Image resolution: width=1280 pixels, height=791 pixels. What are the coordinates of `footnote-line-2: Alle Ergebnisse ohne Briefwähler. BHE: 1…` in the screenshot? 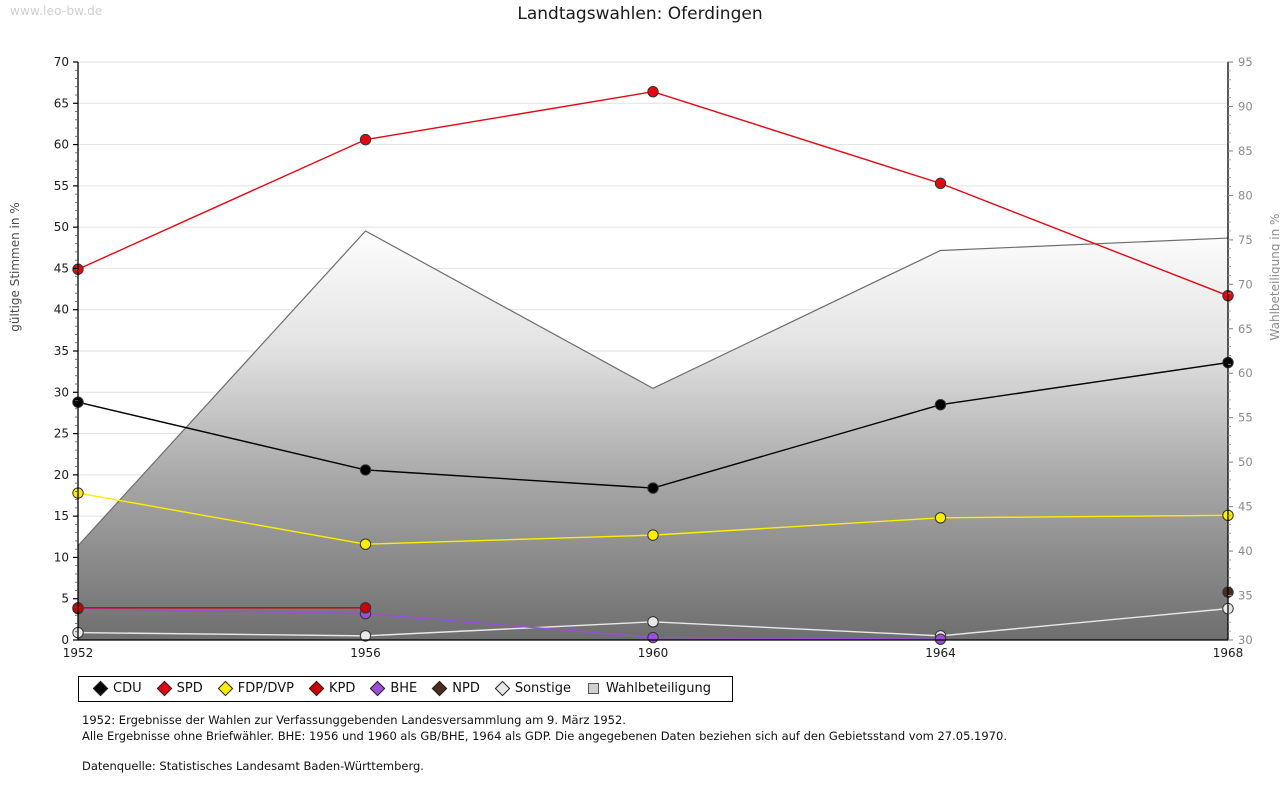 It's located at (544, 736).